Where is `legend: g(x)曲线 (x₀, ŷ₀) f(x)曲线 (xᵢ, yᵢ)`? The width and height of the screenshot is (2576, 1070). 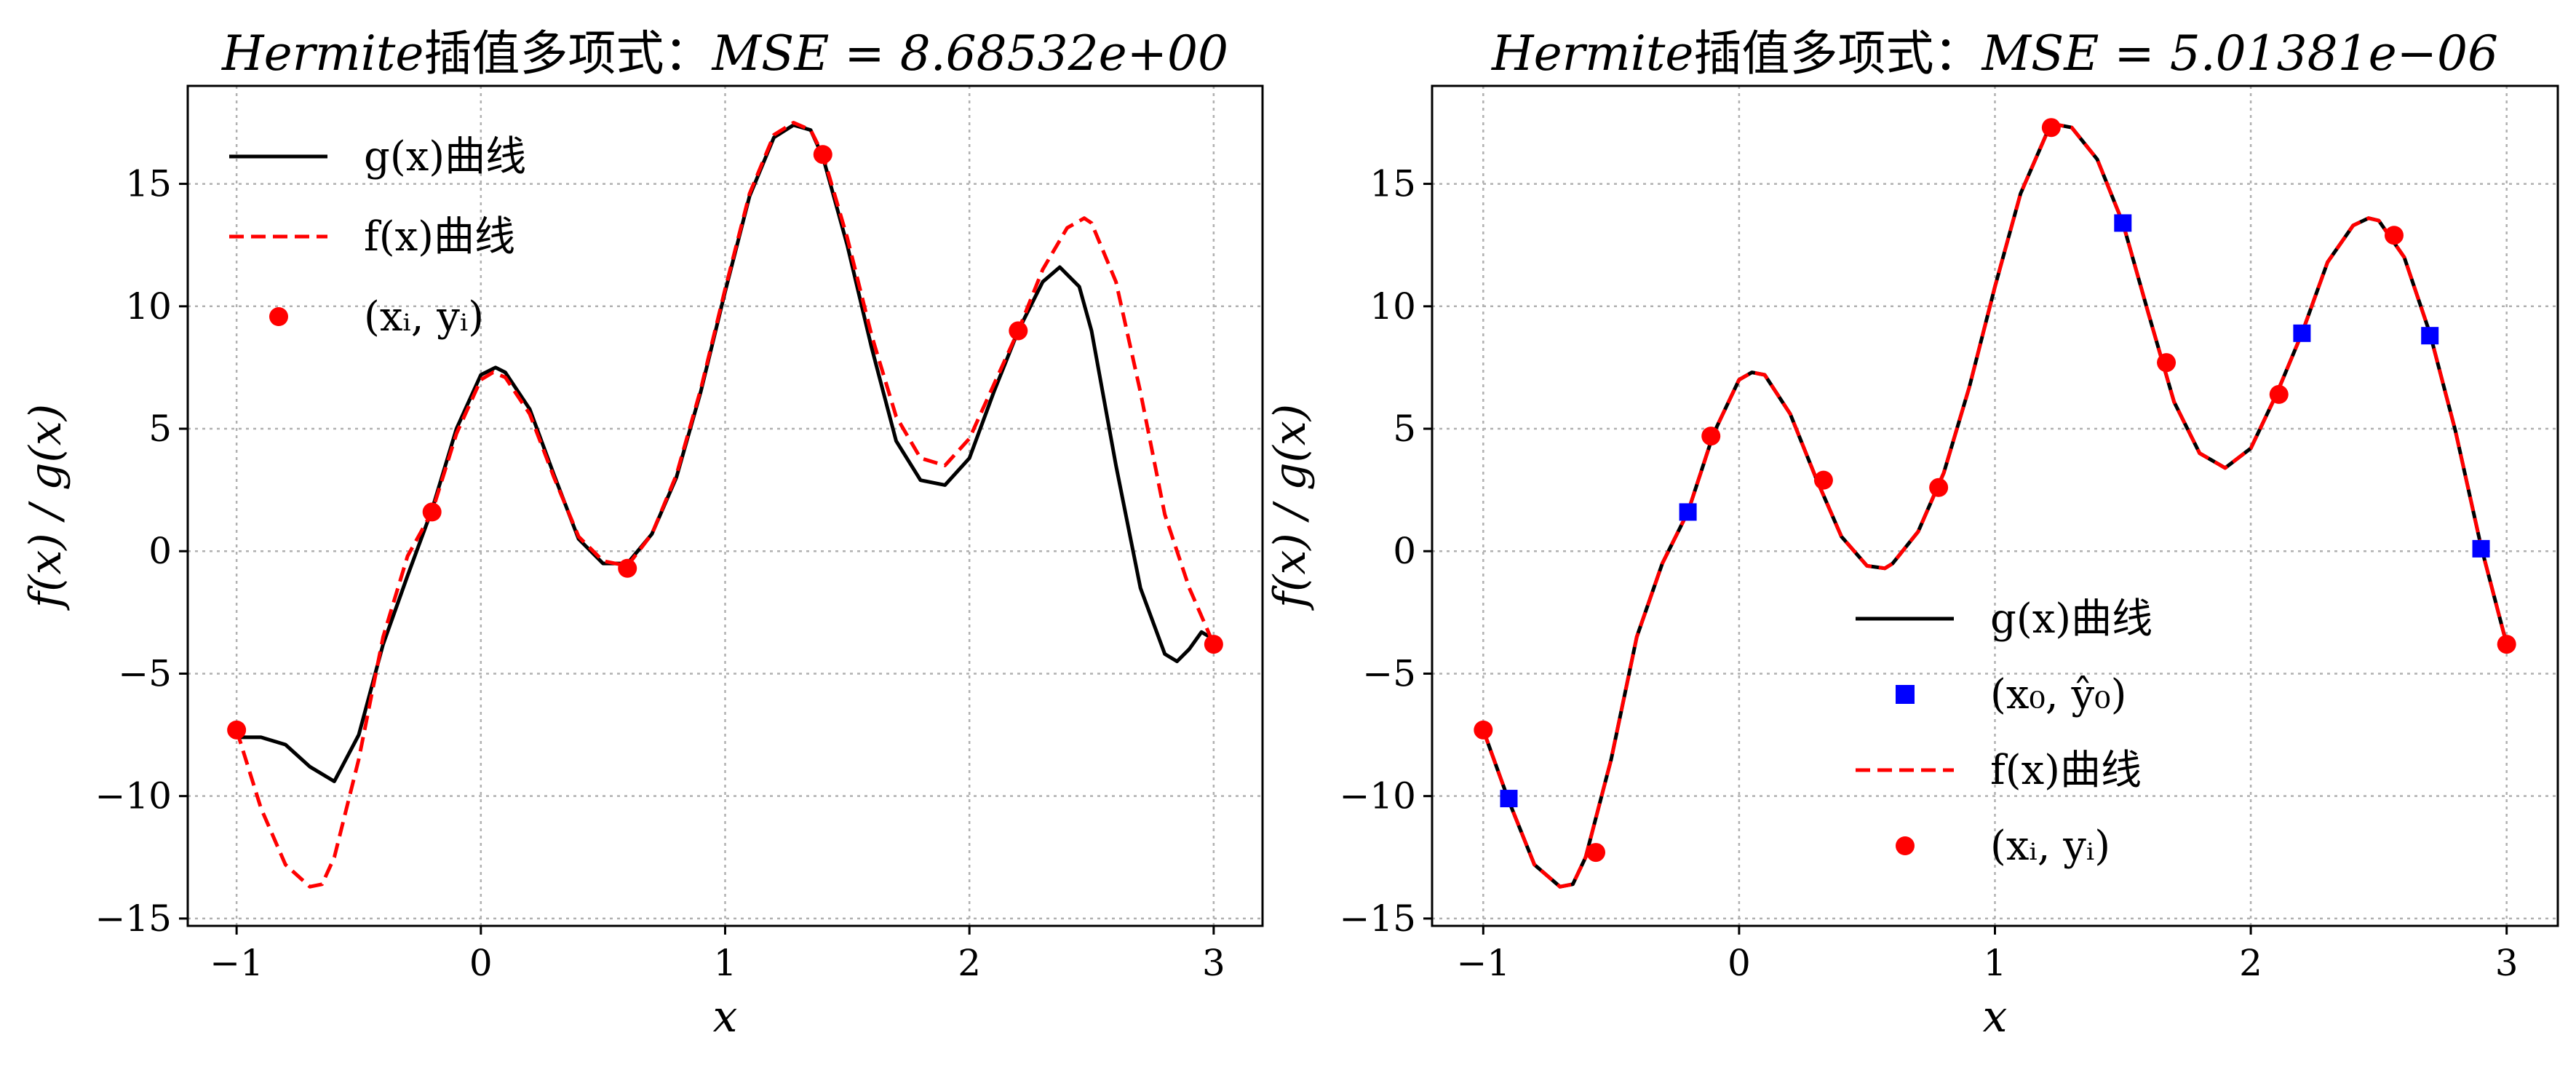 legend: g(x)曲线 (x₀, ŷ₀) f(x)曲线 (xᵢ, yᵢ) is located at coordinates (2004, 732).